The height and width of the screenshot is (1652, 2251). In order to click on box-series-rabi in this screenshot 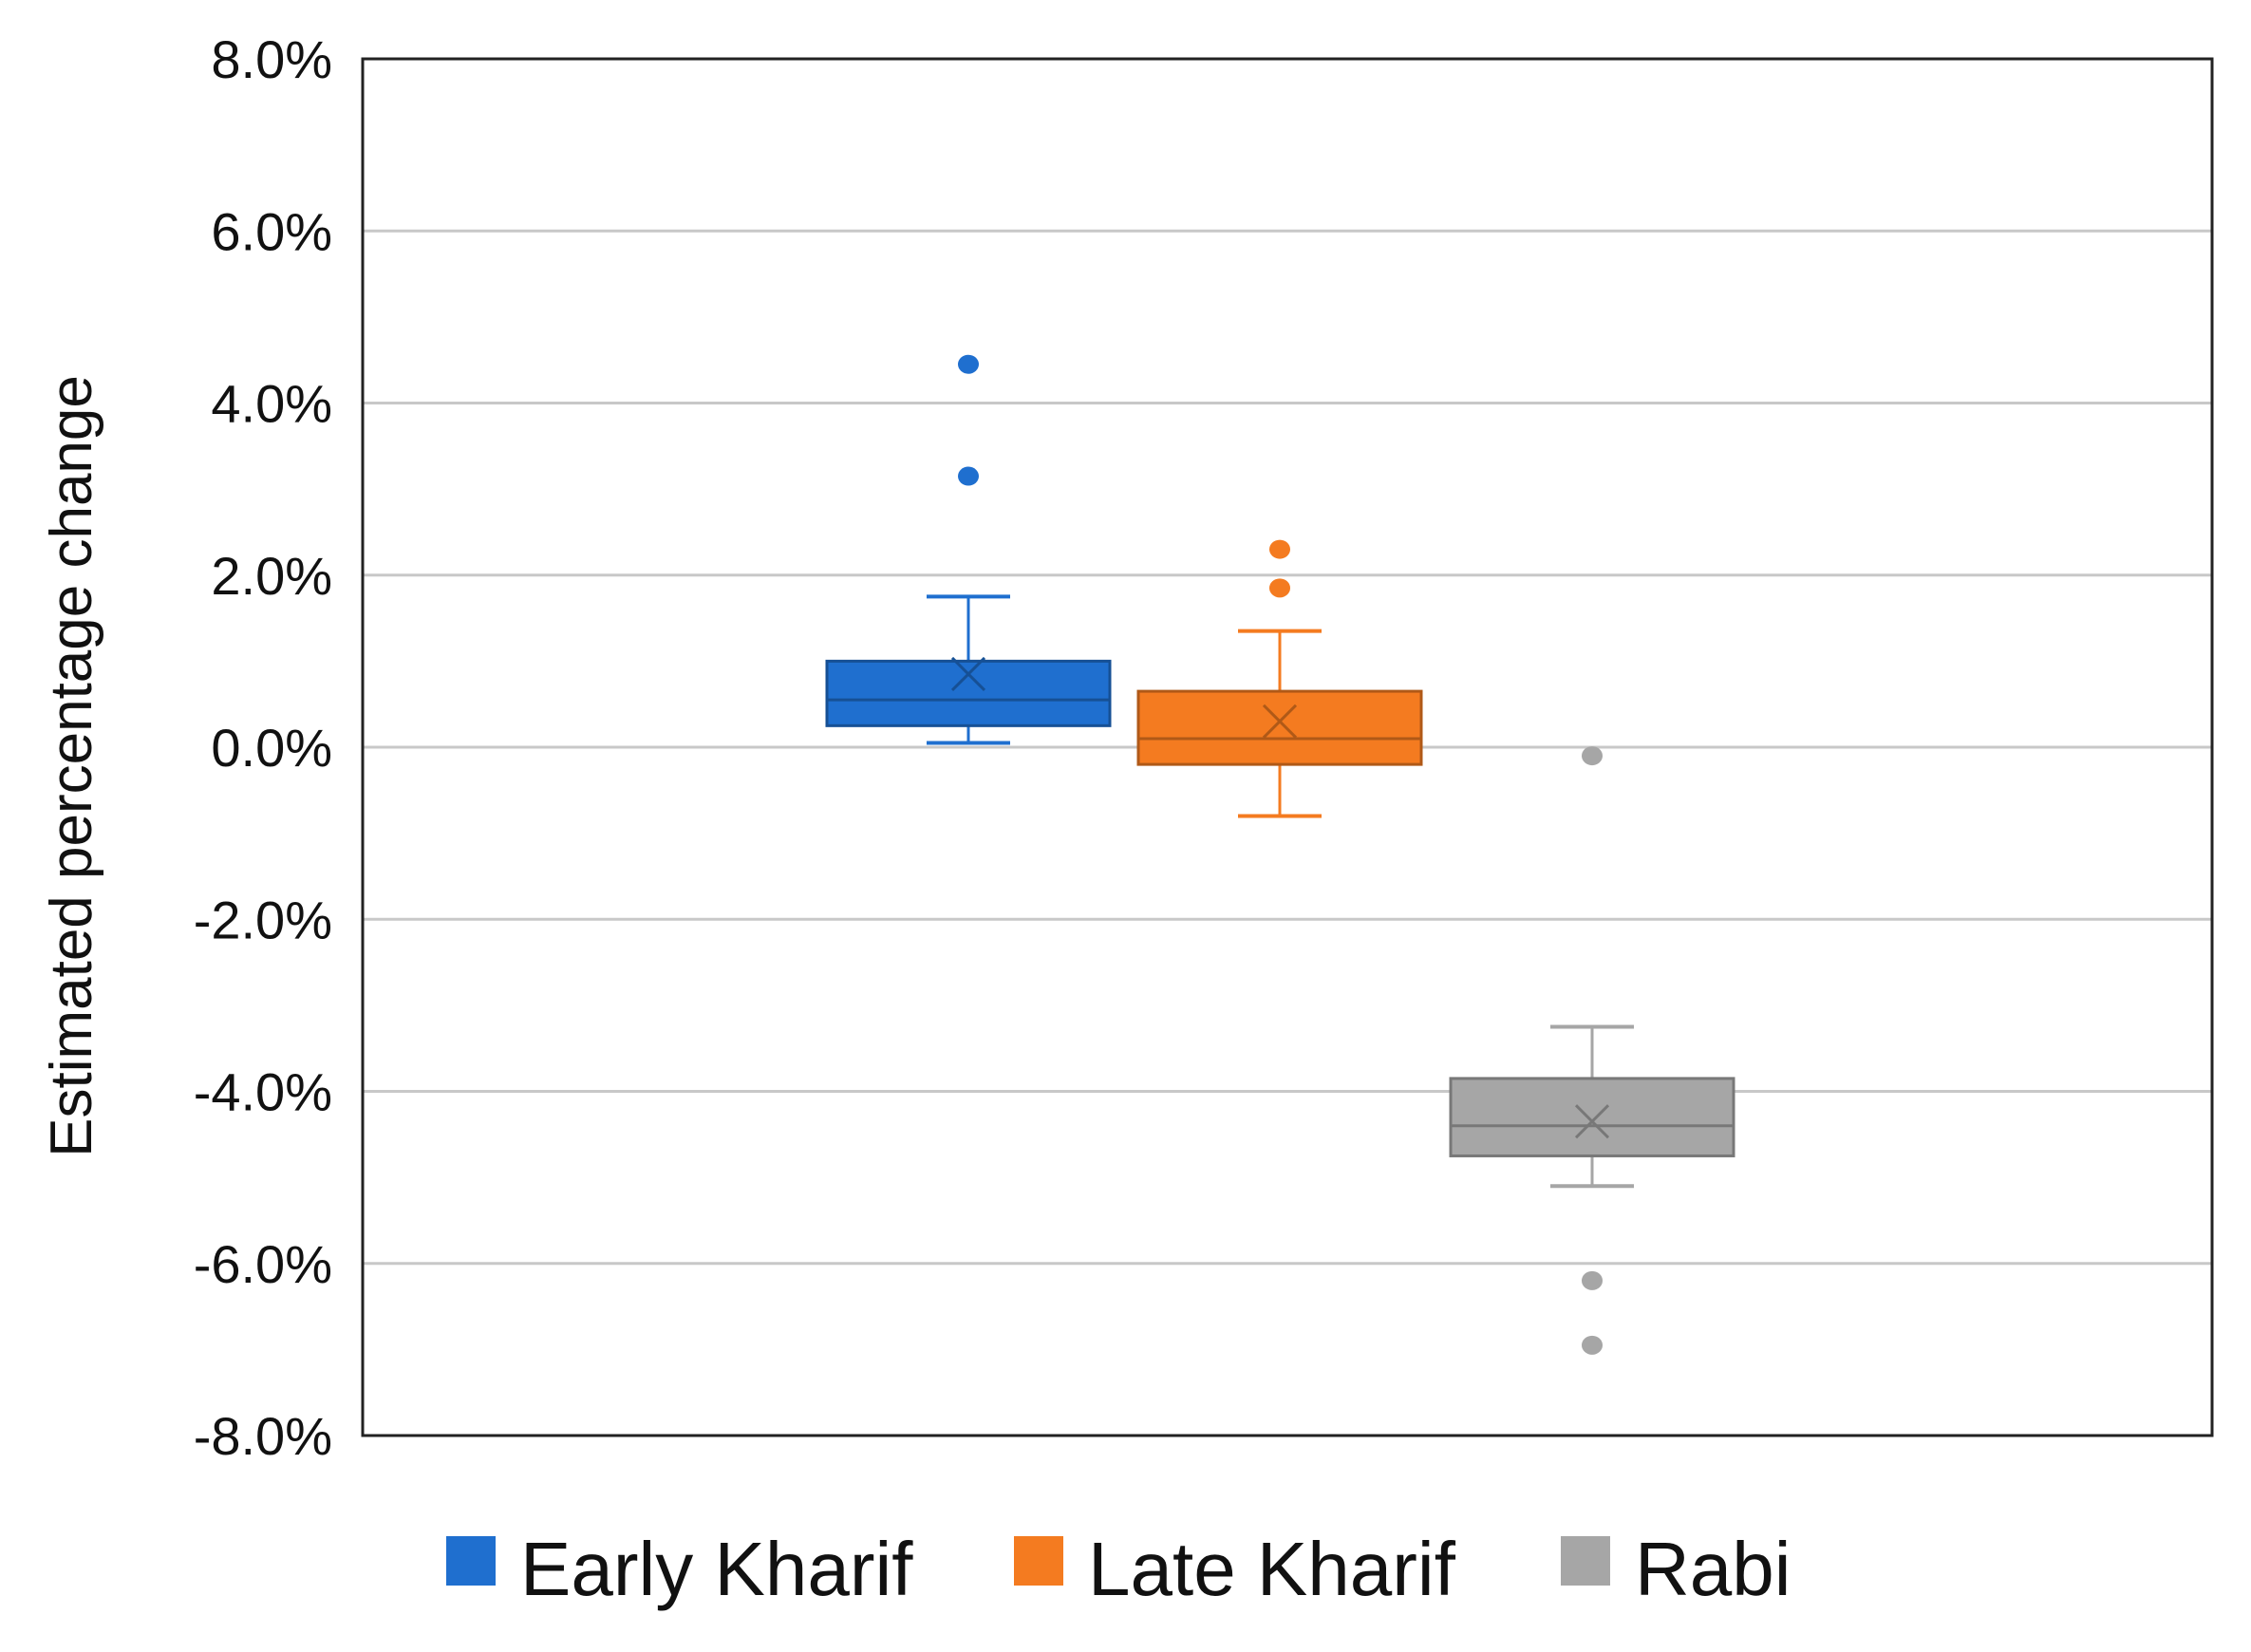, I will do `click(1592, 1050)`.